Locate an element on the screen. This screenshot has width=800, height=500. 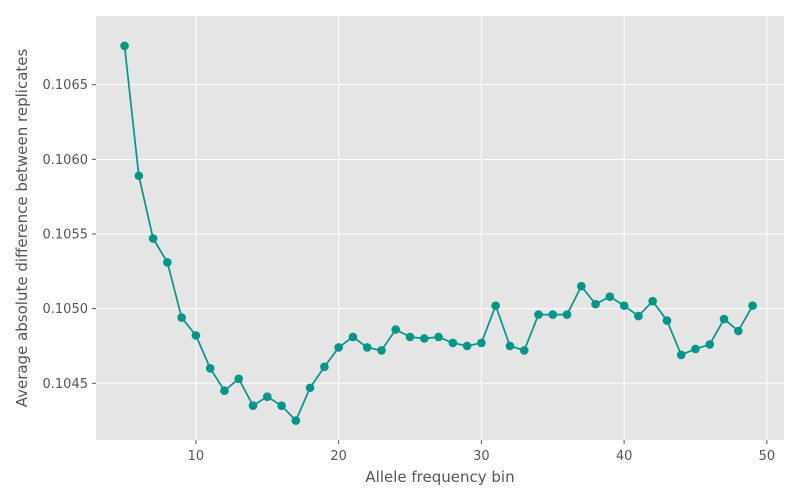
x-tick-label: 50 is located at coordinates (767, 456).